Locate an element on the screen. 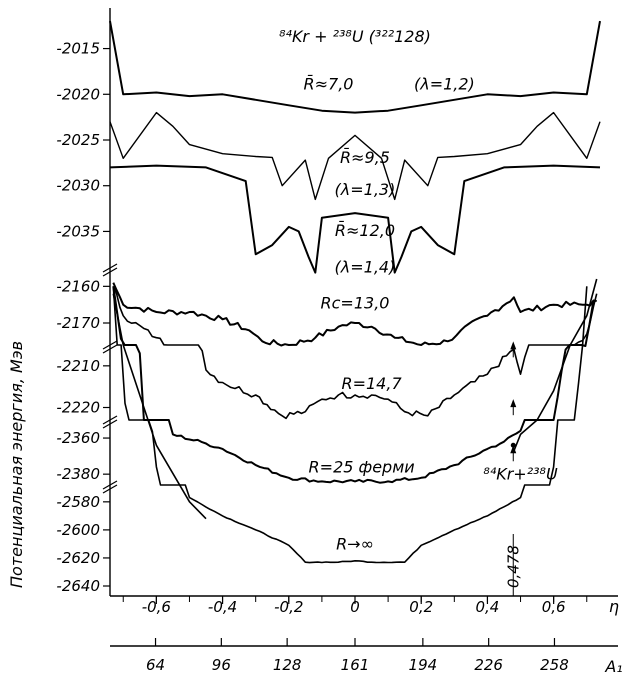 The width and height of the screenshot is (629, 687). annotation-r25: R=25 ферми is located at coordinates (362, 466).